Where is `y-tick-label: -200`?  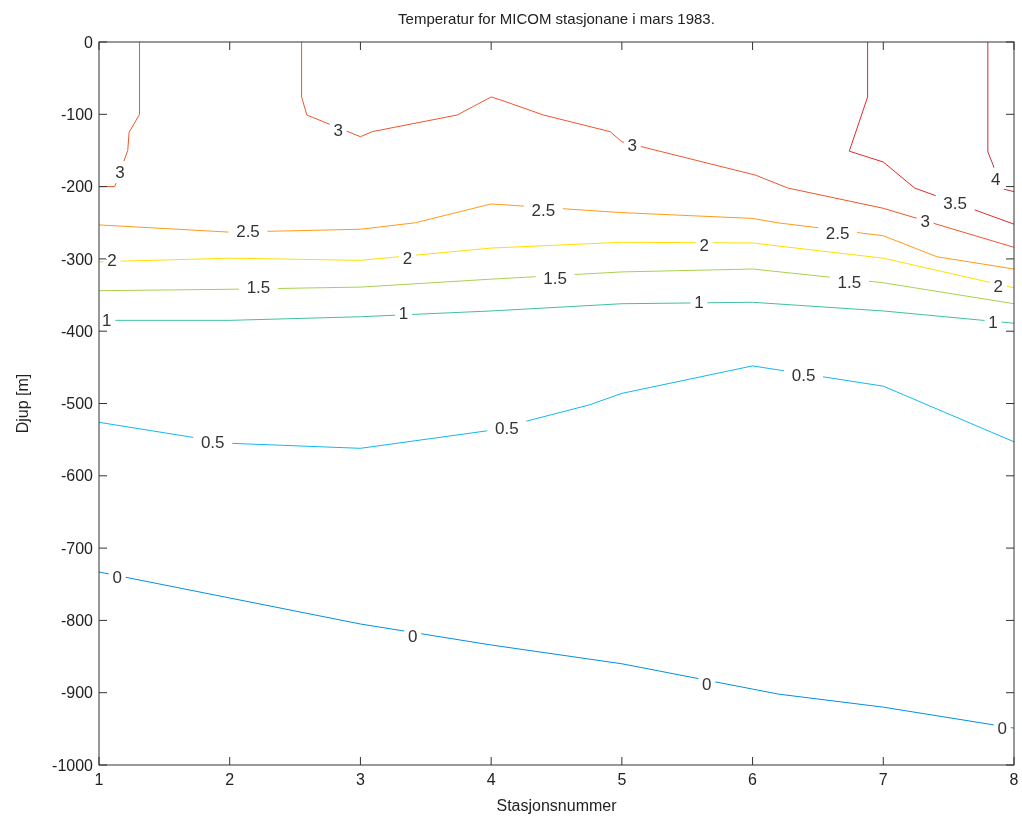
y-tick-label: -200 is located at coordinates (77, 187).